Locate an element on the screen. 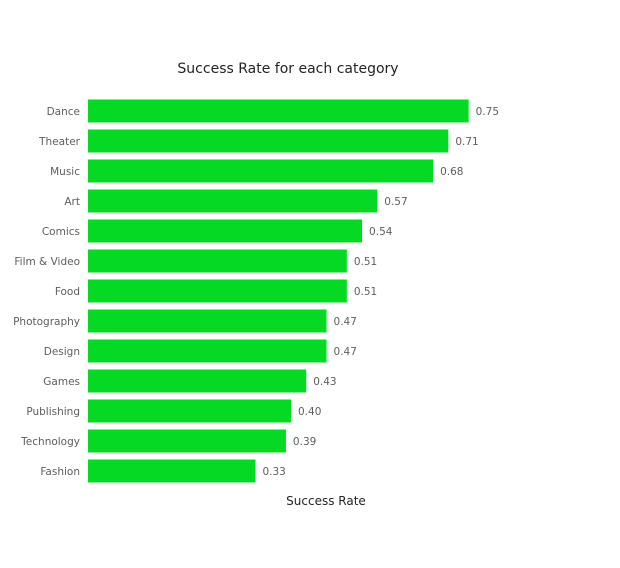 Image resolution: width=620 pixels, height=568 pixels. category-label: Photography is located at coordinates (46, 322).